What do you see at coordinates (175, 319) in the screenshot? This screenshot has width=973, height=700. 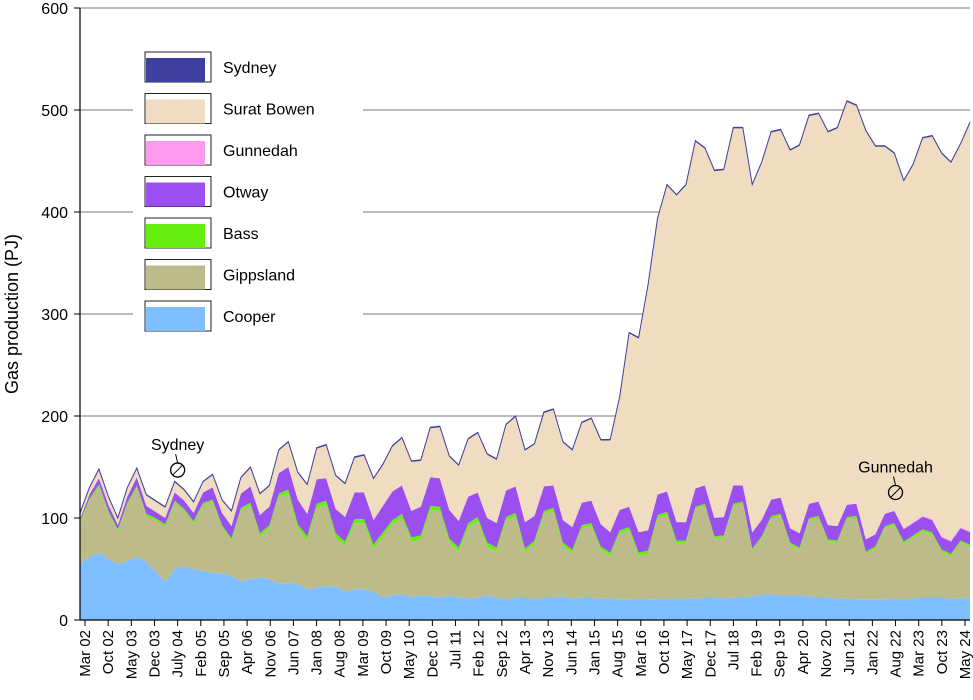 I see `legend-swatch-cooper` at bounding box center [175, 319].